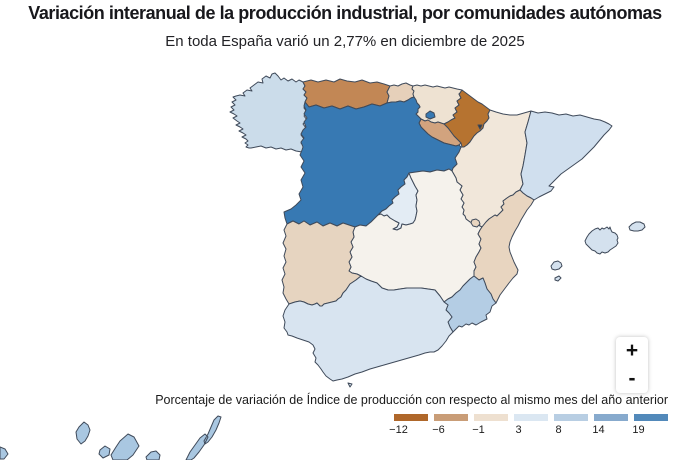 The image size is (690, 460). I want to click on region-murcia, so click(470, 304).